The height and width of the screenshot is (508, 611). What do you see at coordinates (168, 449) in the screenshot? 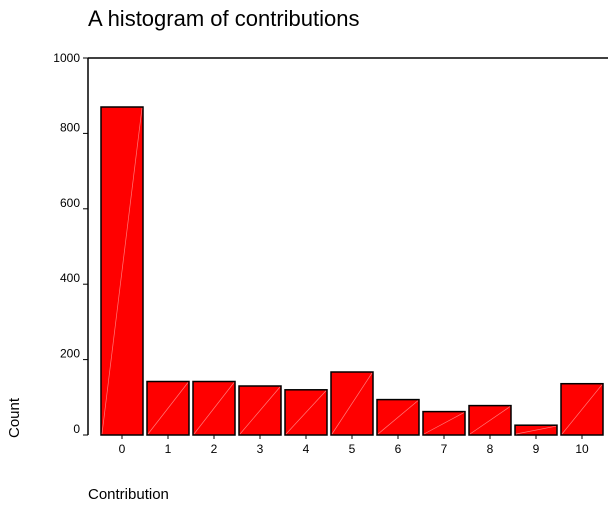
I see `x-tick-label-1: 1` at bounding box center [168, 449].